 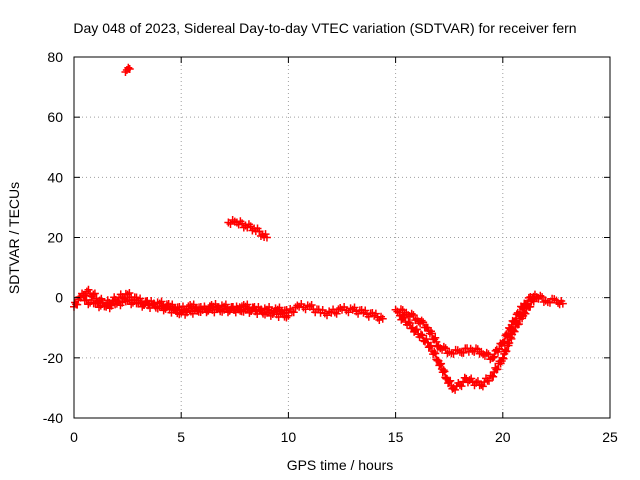 What do you see at coordinates (53, 358) in the screenshot?
I see `y-tick-label--20: -20` at bounding box center [53, 358].